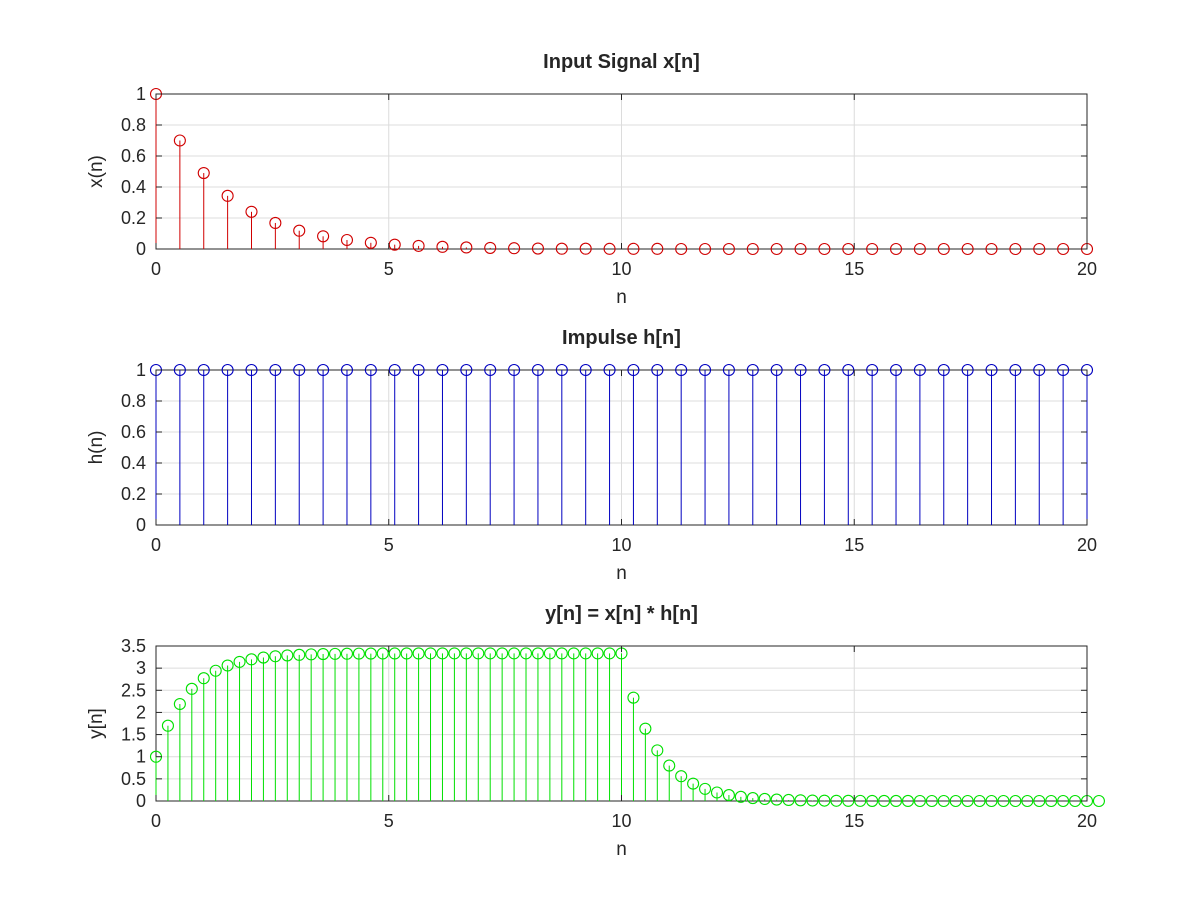  Describe the element at coordinates (133, 401) in the screenshot. I see `y-tick-label: 0.8` at that location.